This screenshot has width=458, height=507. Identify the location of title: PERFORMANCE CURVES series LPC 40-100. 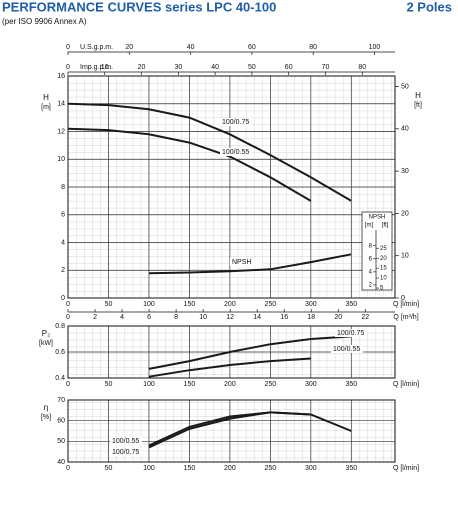
(139, 7).